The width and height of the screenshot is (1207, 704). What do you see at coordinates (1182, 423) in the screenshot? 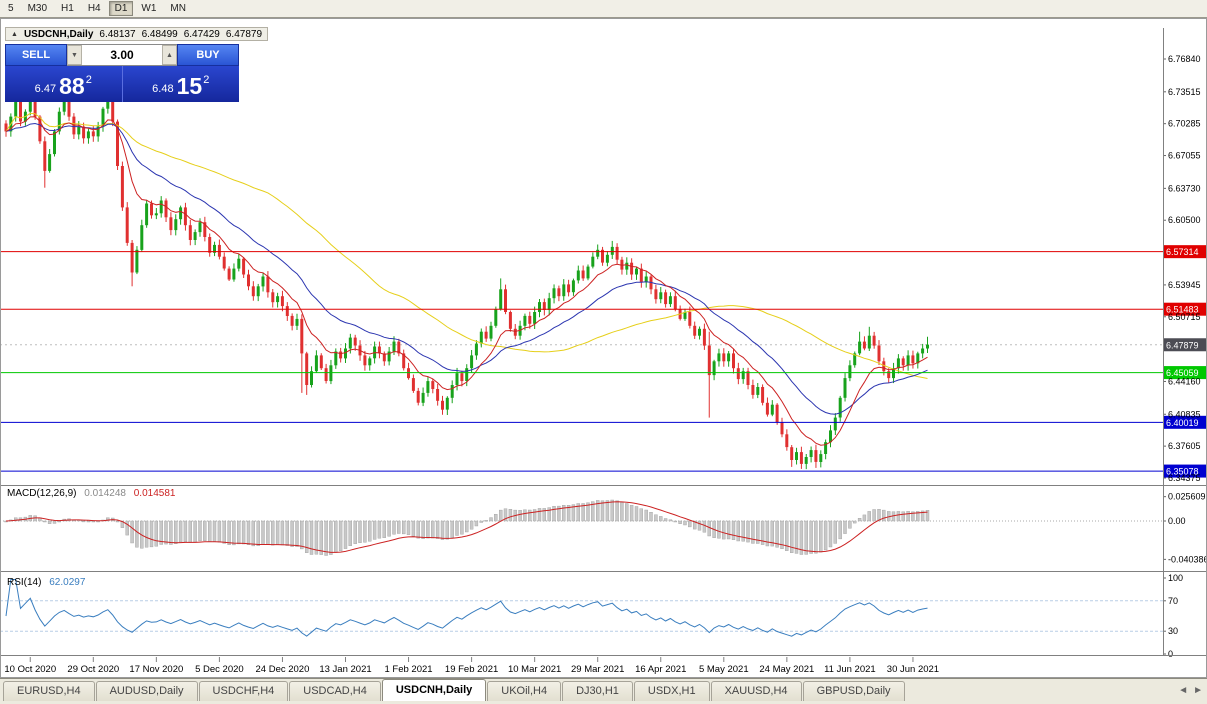
I see `svg-text: 6.40019` at bounding box center [1182, 423].